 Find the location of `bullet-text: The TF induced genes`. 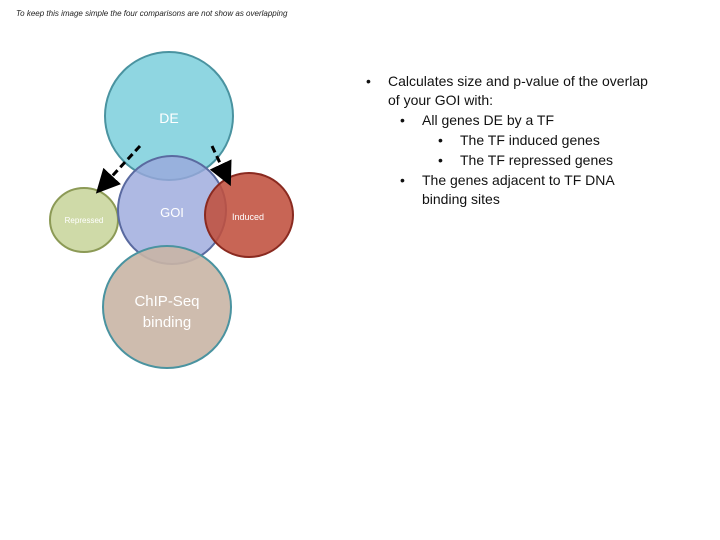

bullet-text: The TF induced genes is located at coordinates (530, 140).